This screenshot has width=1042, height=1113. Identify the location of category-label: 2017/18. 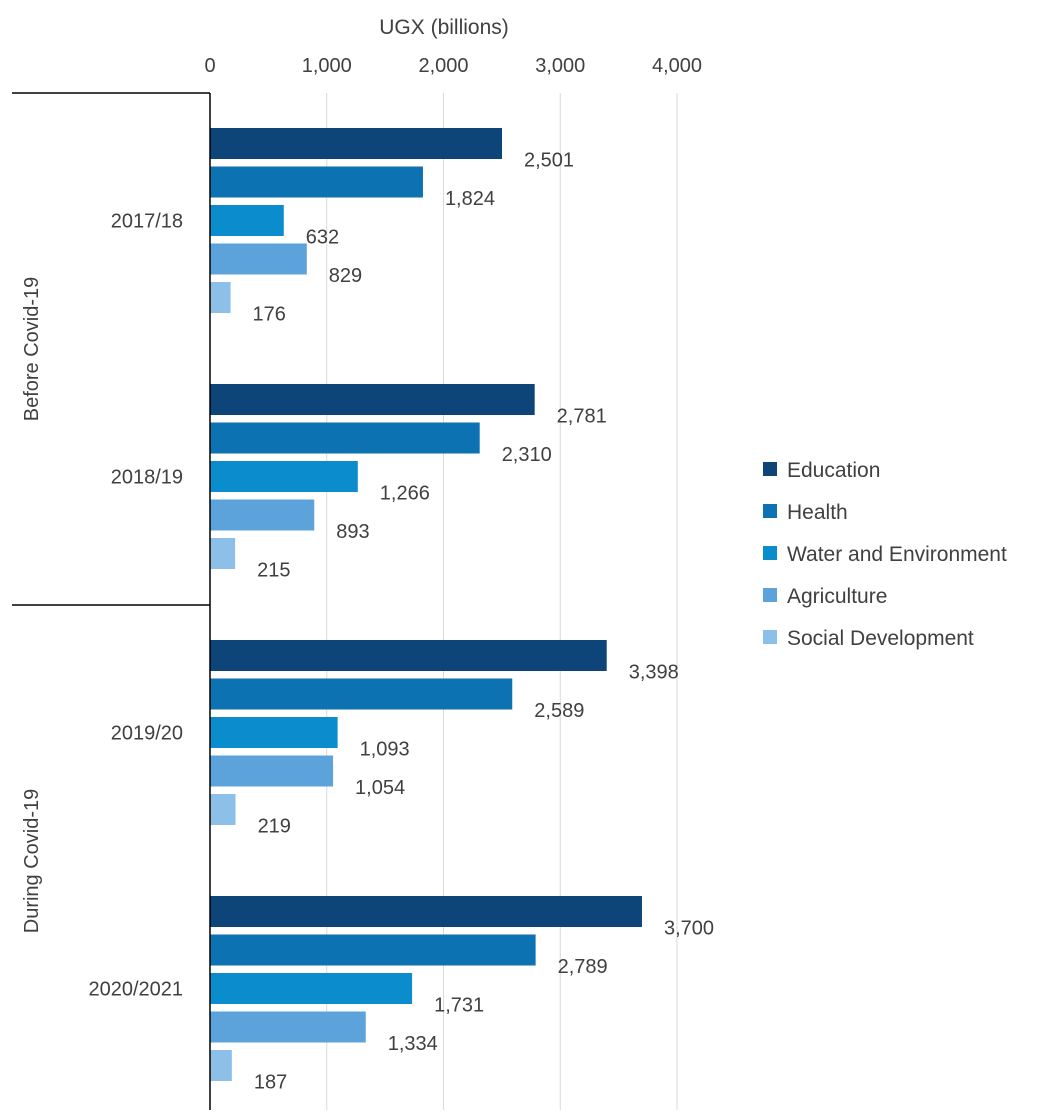
(147, 222).